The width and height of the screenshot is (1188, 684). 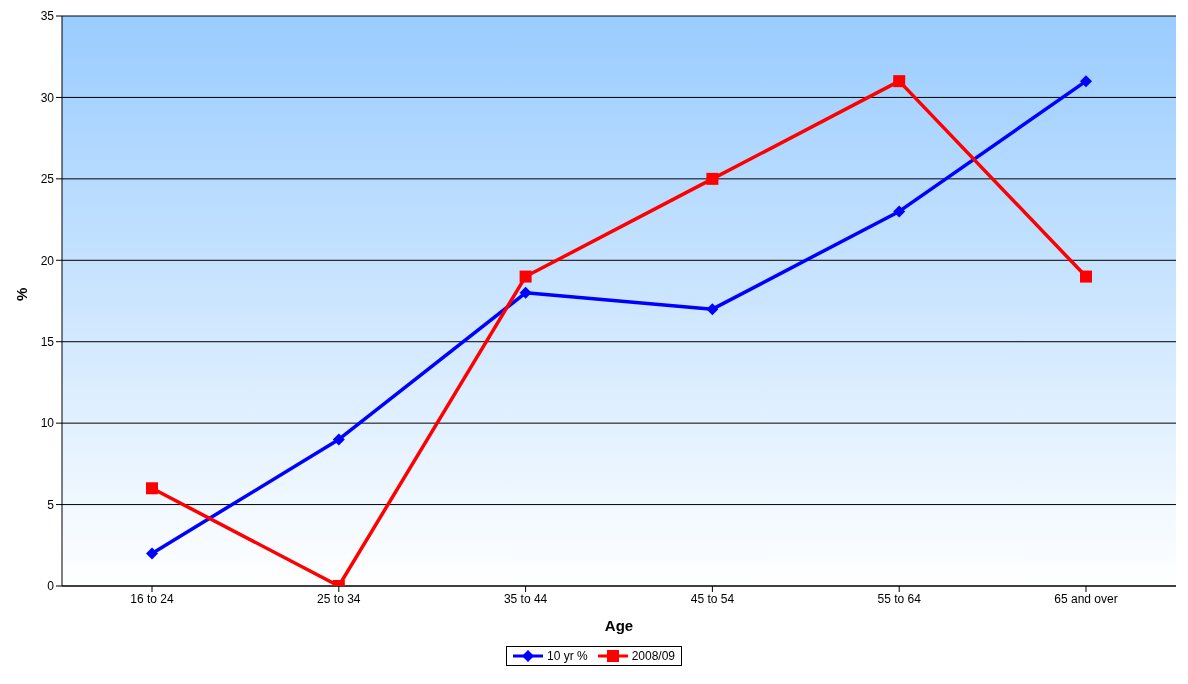 What do you see at coordinates (712, 598) in the screenshot?
I see `x-tick-label: 45 to 54` at bounding box center [712, 598].